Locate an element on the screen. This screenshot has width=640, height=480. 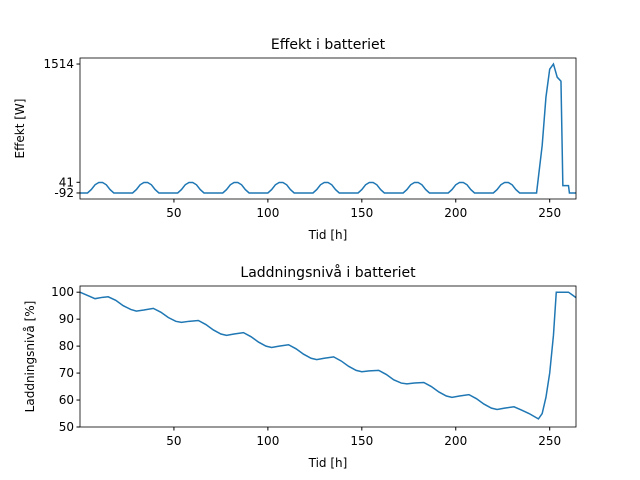
y-tick-label: 100 is located at coordinates (62, 292).